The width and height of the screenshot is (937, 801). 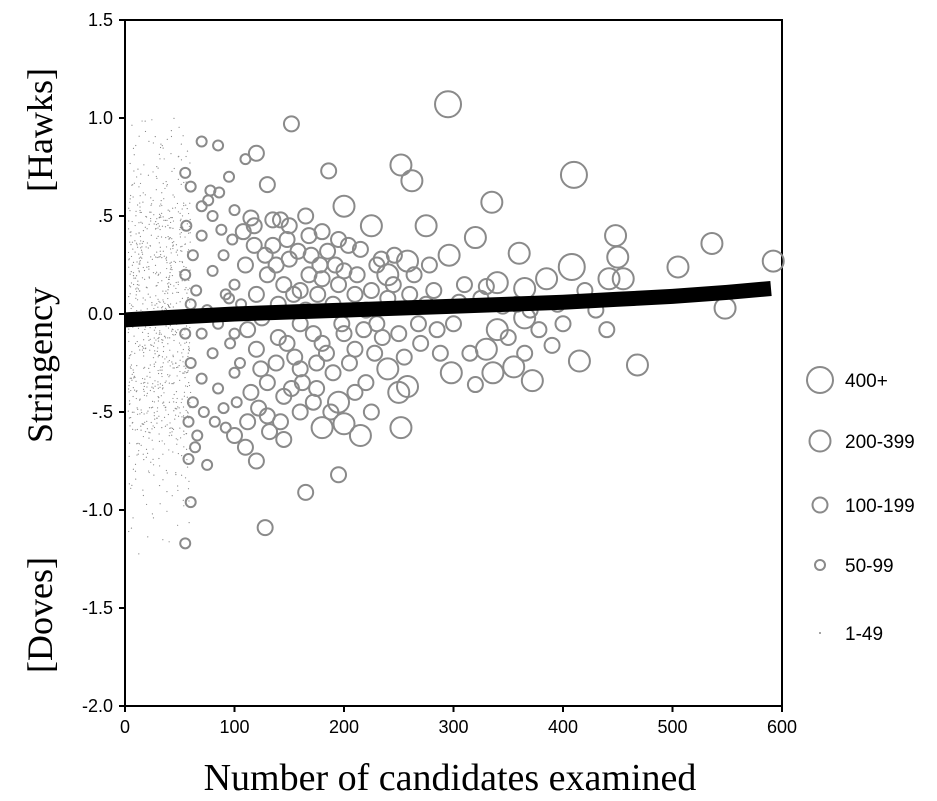 I want to click on legend-label: 400+, so click(x=866, y=381).